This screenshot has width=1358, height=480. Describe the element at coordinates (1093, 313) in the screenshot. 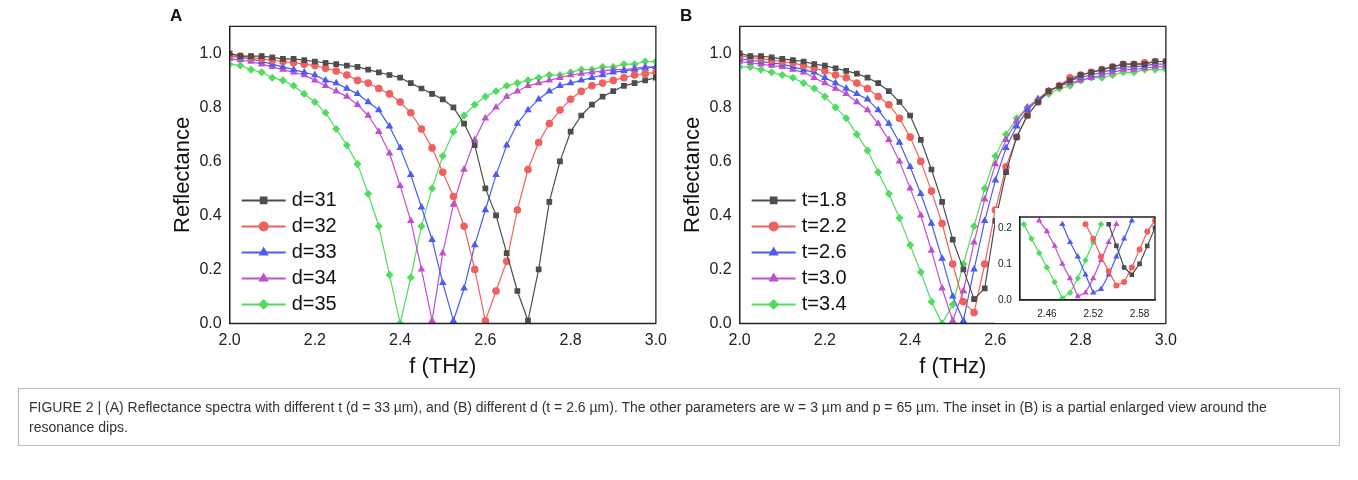

I see `x-tick-label: 2.52` at that location.